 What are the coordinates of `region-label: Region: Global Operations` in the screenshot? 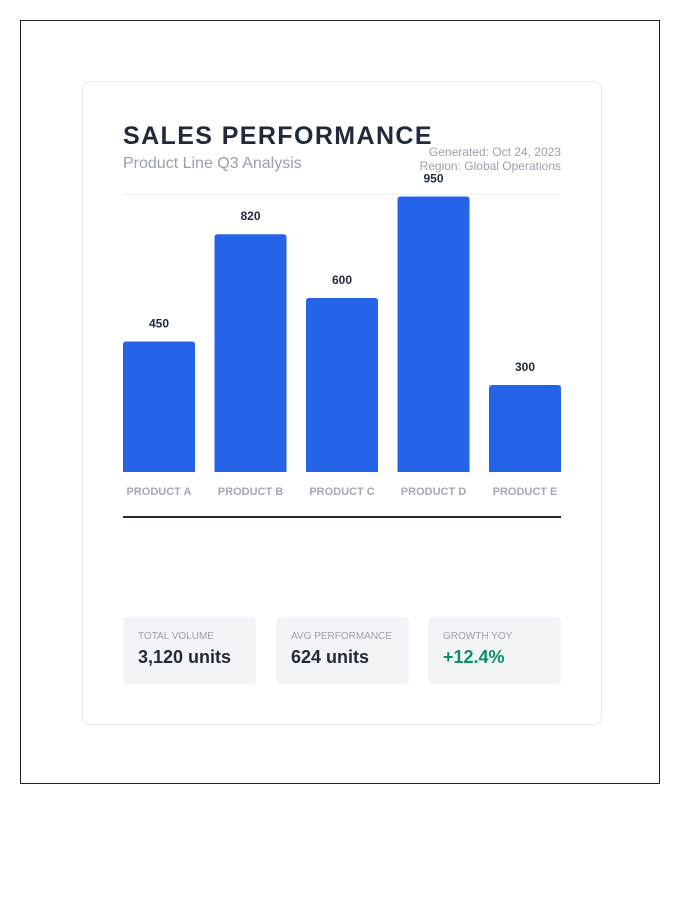 It's located at (490, 166).